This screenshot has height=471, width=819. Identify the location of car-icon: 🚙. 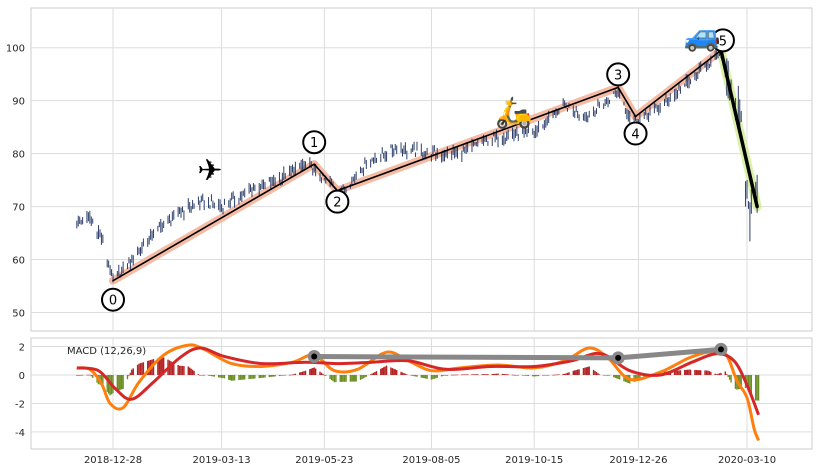
(701, 35).